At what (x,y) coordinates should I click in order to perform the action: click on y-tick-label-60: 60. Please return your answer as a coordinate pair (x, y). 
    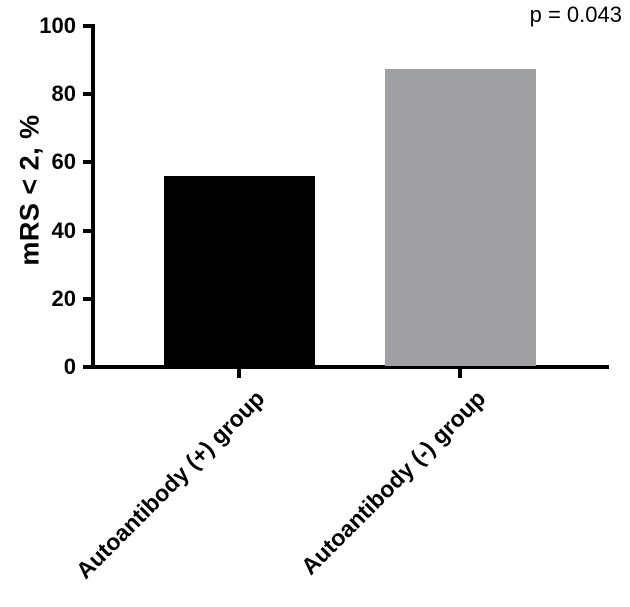
    Looking at the image, I should click on (63, 162).